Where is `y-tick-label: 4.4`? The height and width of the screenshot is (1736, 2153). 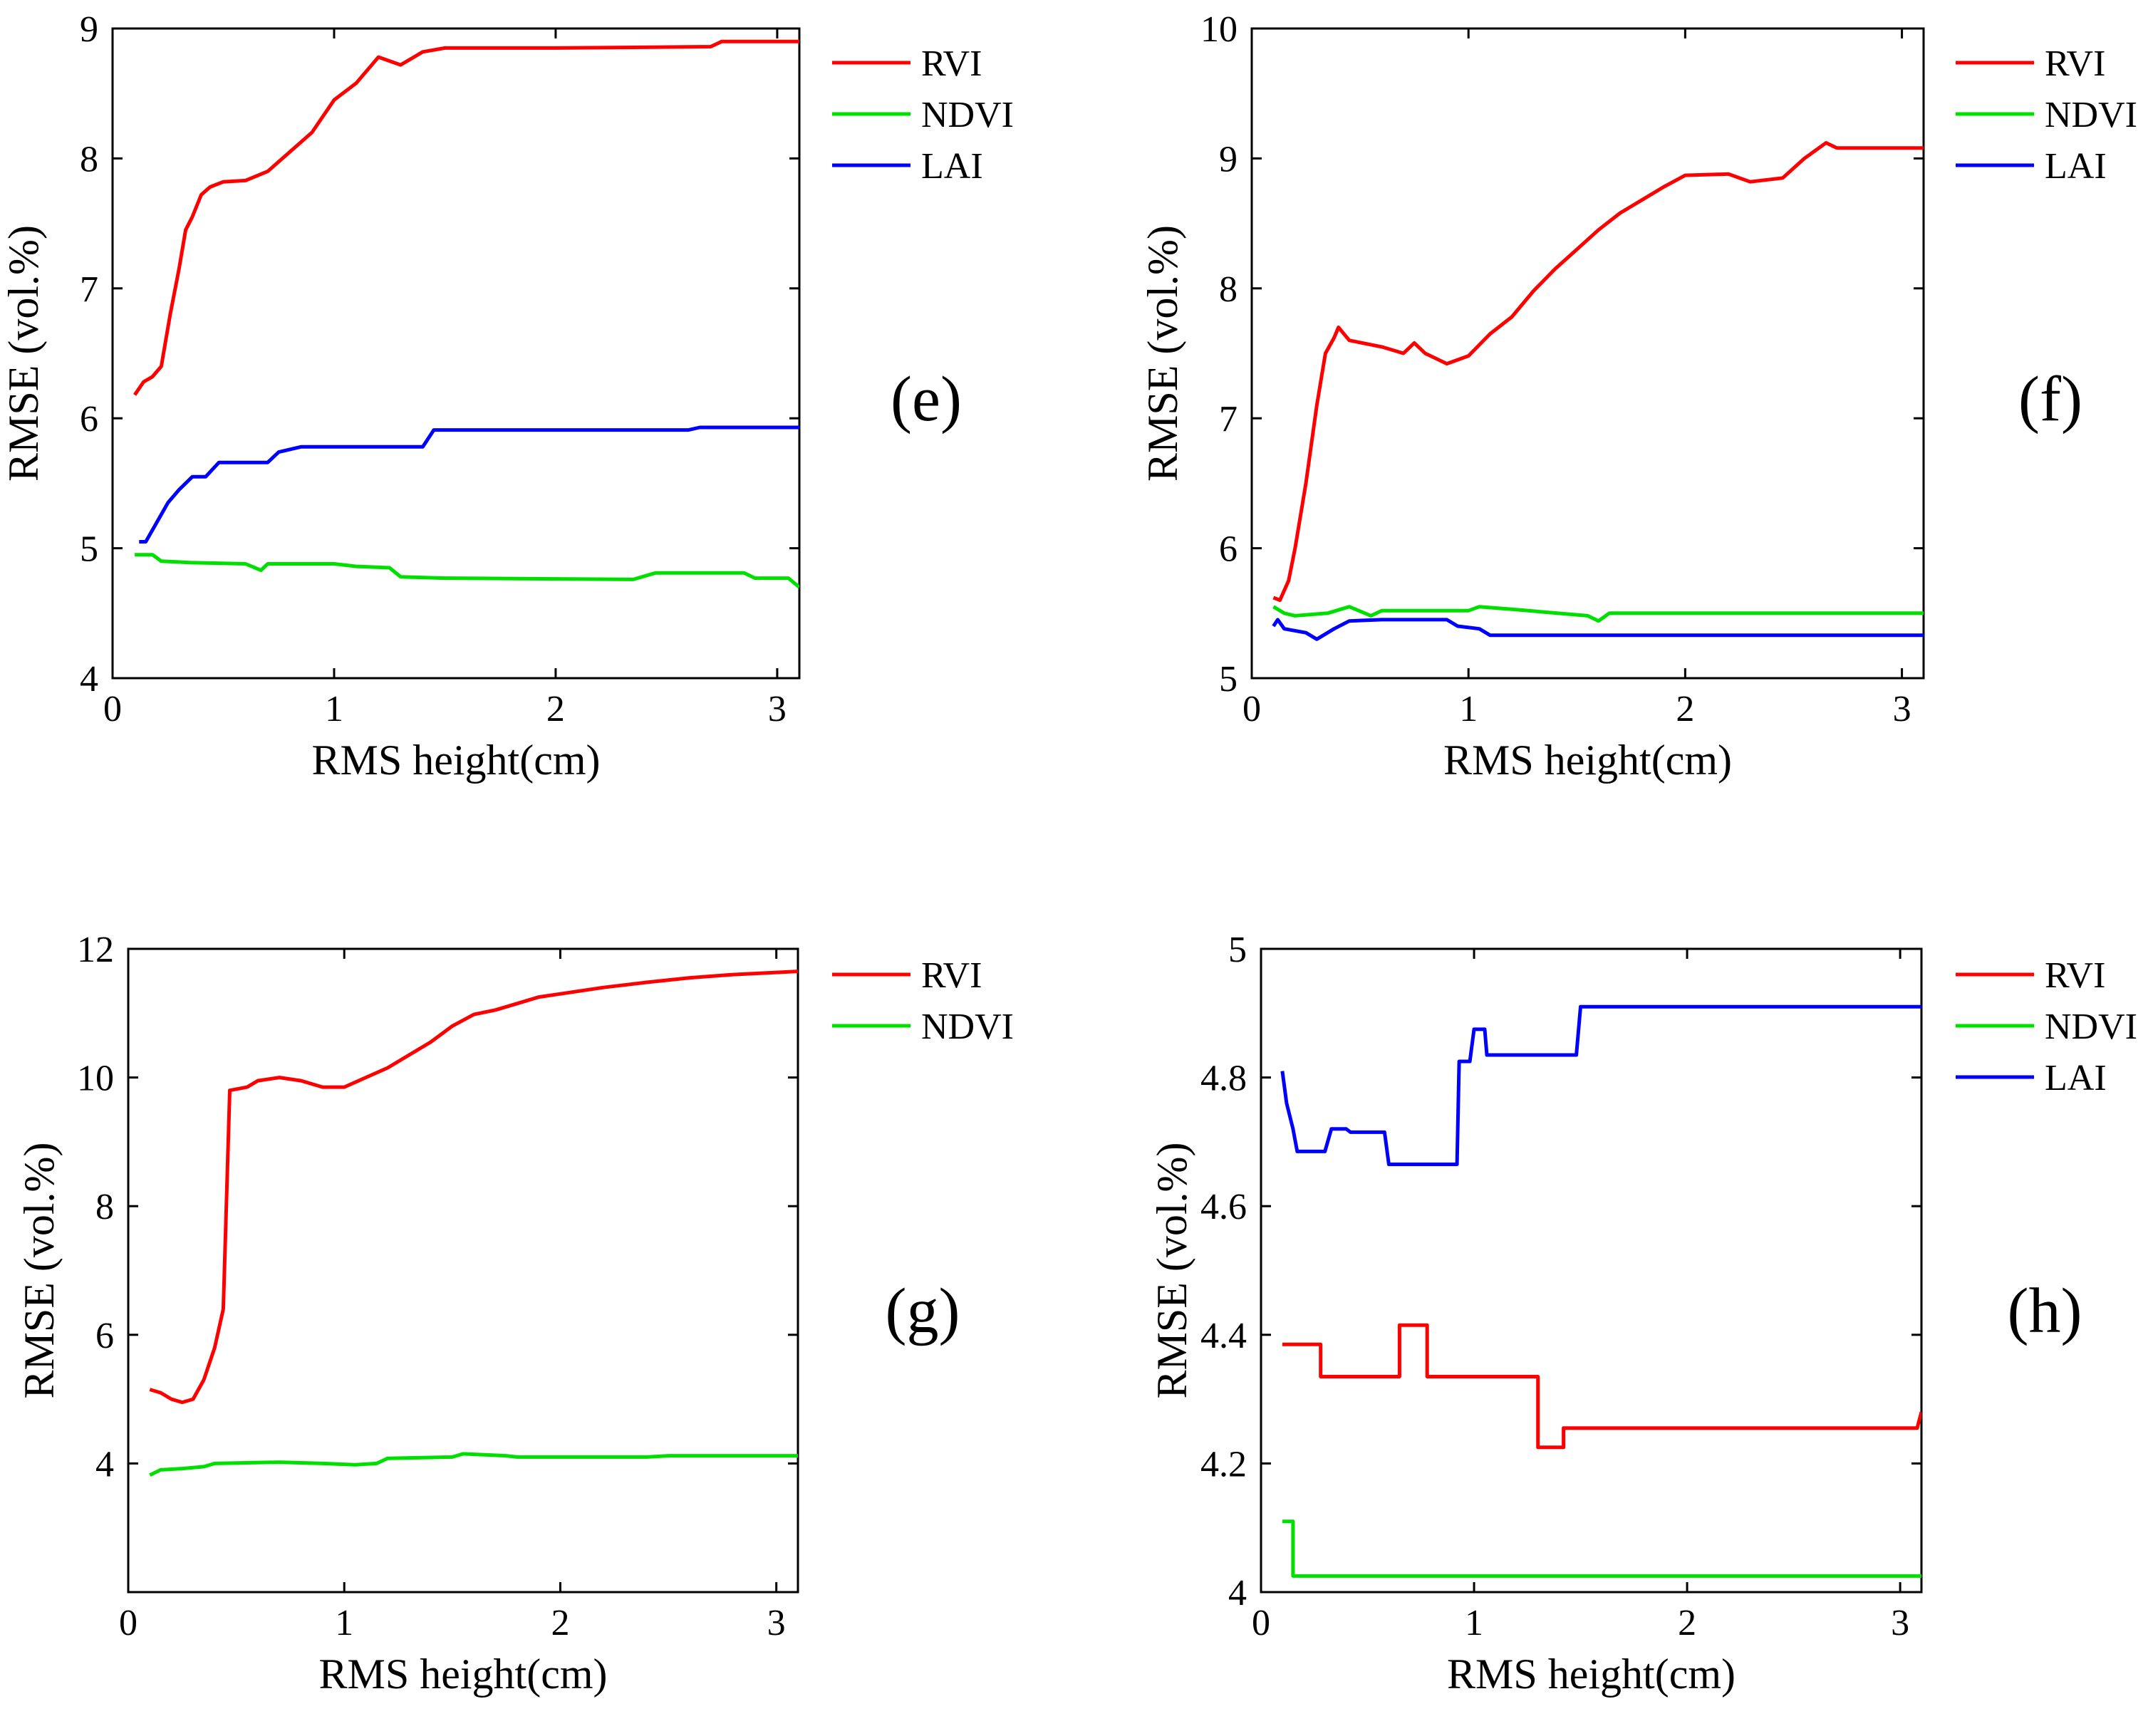
y-tick-label: 4.4 is located at coordinates (1223, 1336).